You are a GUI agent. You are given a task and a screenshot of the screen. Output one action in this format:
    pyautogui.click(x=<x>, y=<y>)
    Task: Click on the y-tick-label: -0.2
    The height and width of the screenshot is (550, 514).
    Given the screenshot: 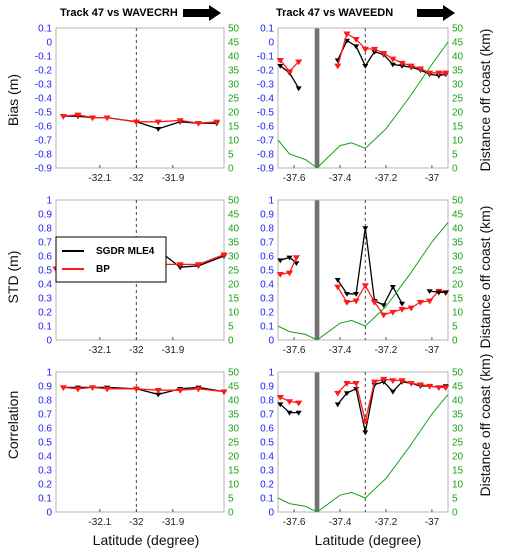 What is the action you would take?
    pyautogui.click(x=266, y=71)
    